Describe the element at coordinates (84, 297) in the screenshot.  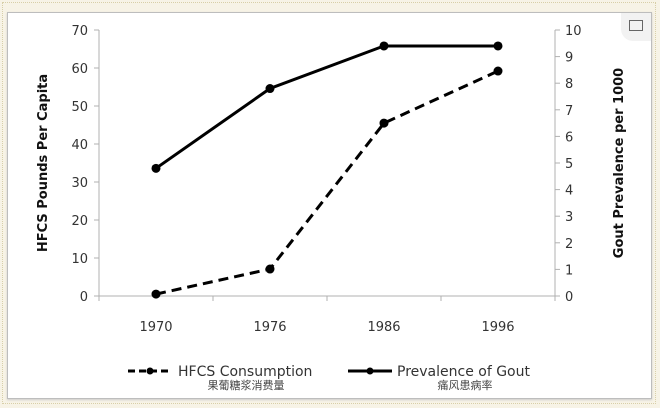
I see `y-tick-label: 0` at that location.